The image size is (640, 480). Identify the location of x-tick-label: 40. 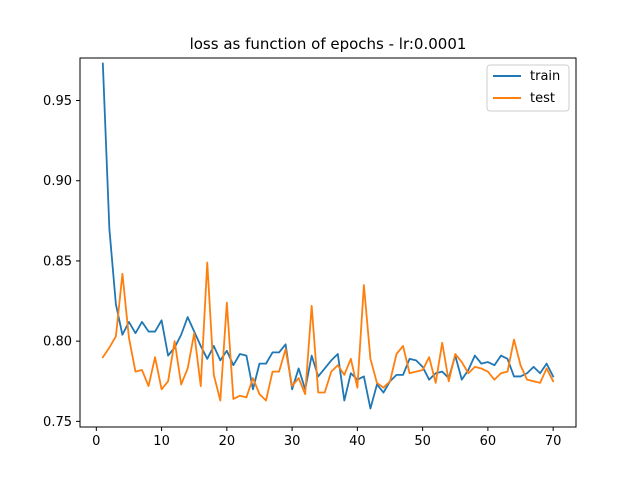
(357, 441).